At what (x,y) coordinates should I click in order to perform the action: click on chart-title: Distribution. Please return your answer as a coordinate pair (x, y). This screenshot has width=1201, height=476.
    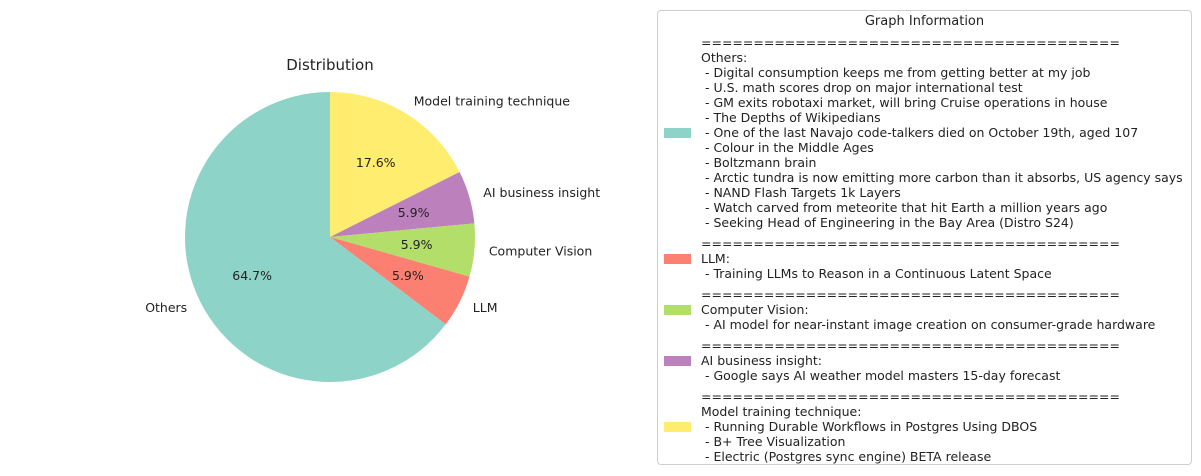
    Looking at the image, I should click on (330, 65).